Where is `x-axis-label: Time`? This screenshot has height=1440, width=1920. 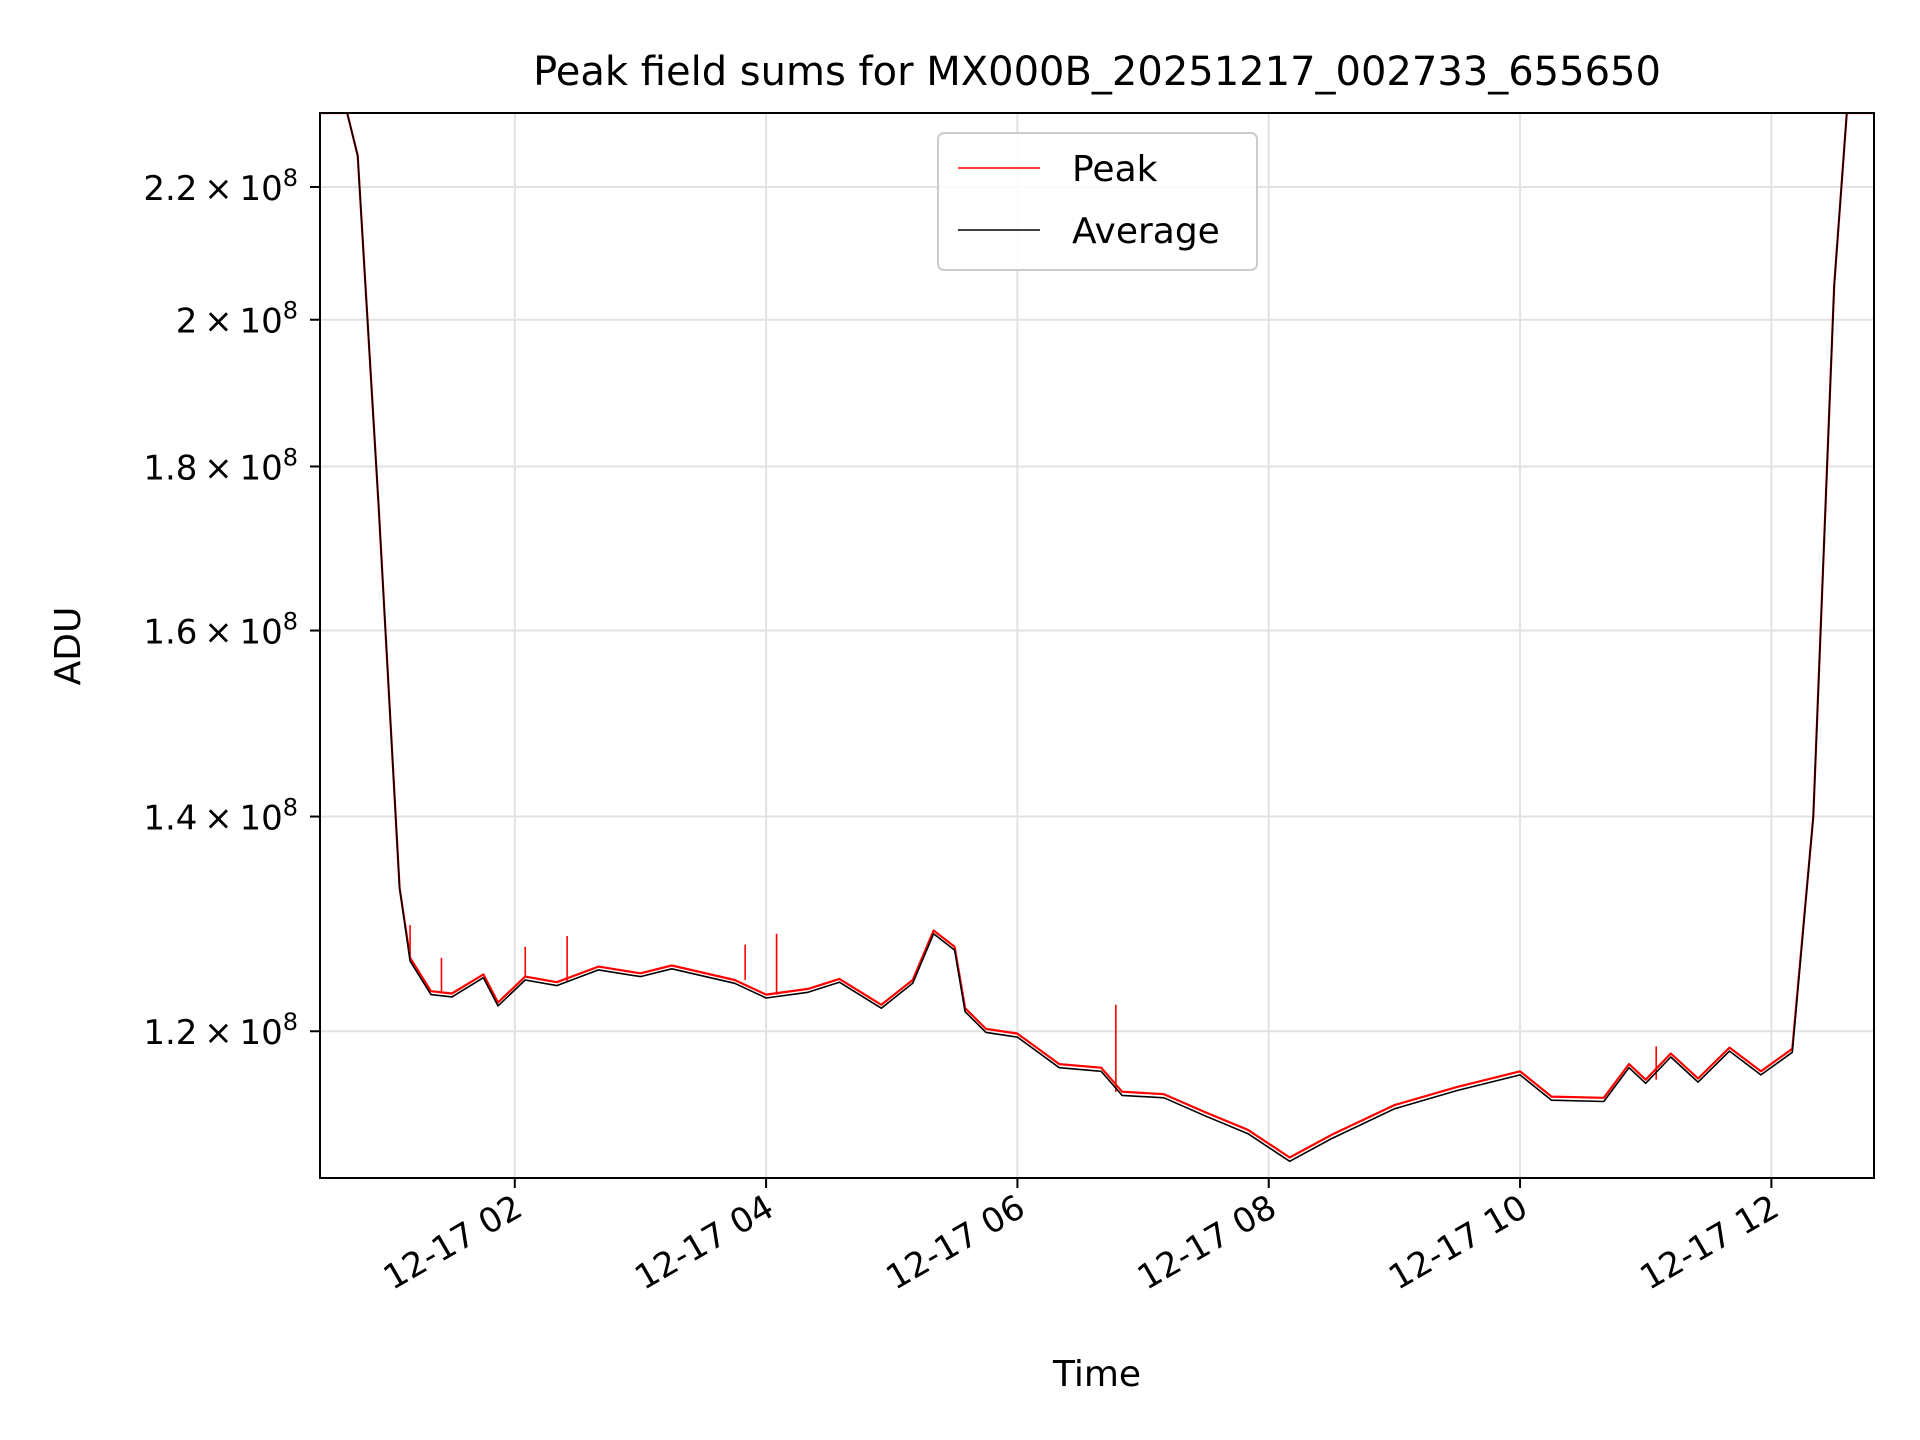 x-axis-label: Time is located at coordinates (1096, 1374).